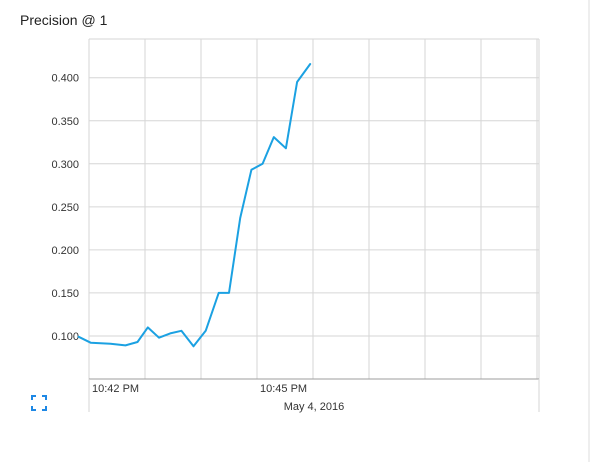 This screenshot has width=599, height=462. What do you see at coordinates (65, 251) in the screenshot?
I see `y-tick-label: 0.200` at bounding box center [65, 251].